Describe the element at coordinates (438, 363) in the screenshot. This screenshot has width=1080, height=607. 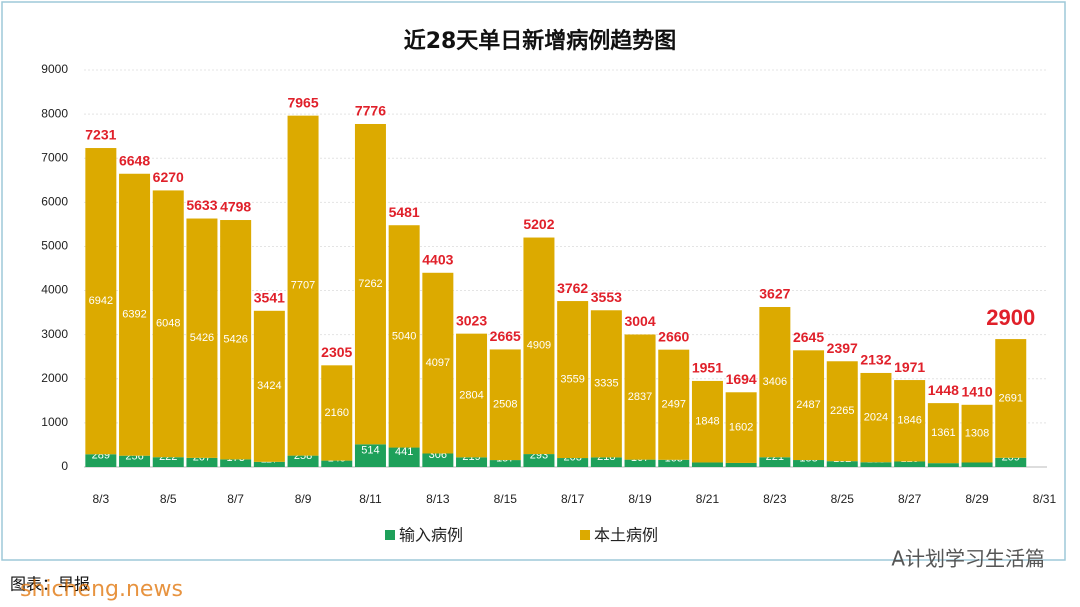
I see `segment-label: 4097` at that location.